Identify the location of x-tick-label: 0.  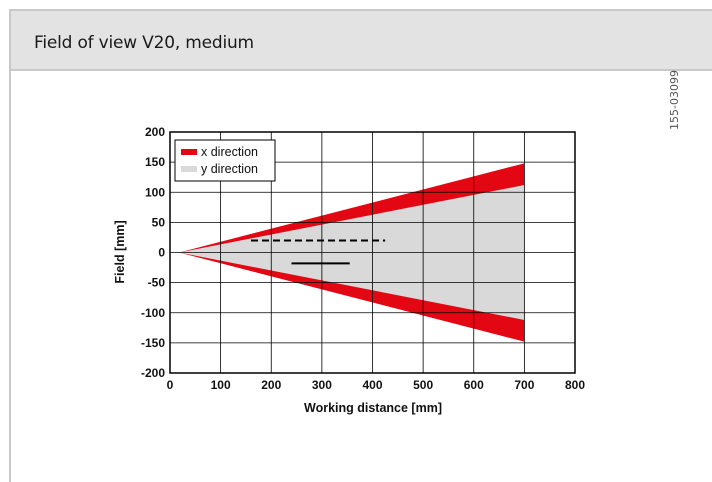
(170, 385).